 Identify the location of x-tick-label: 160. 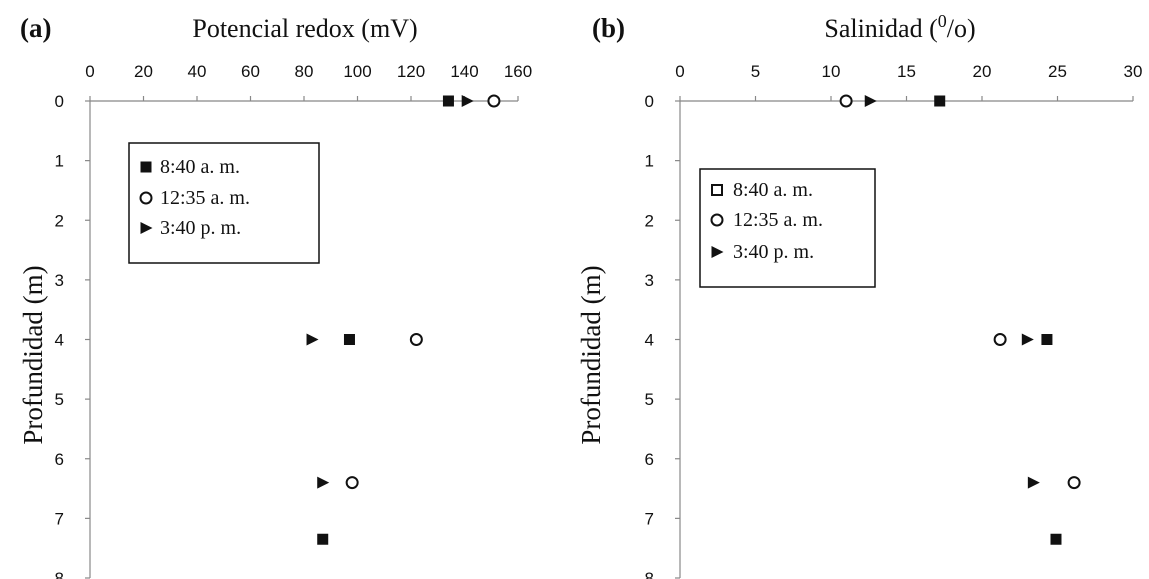
(518, 71).